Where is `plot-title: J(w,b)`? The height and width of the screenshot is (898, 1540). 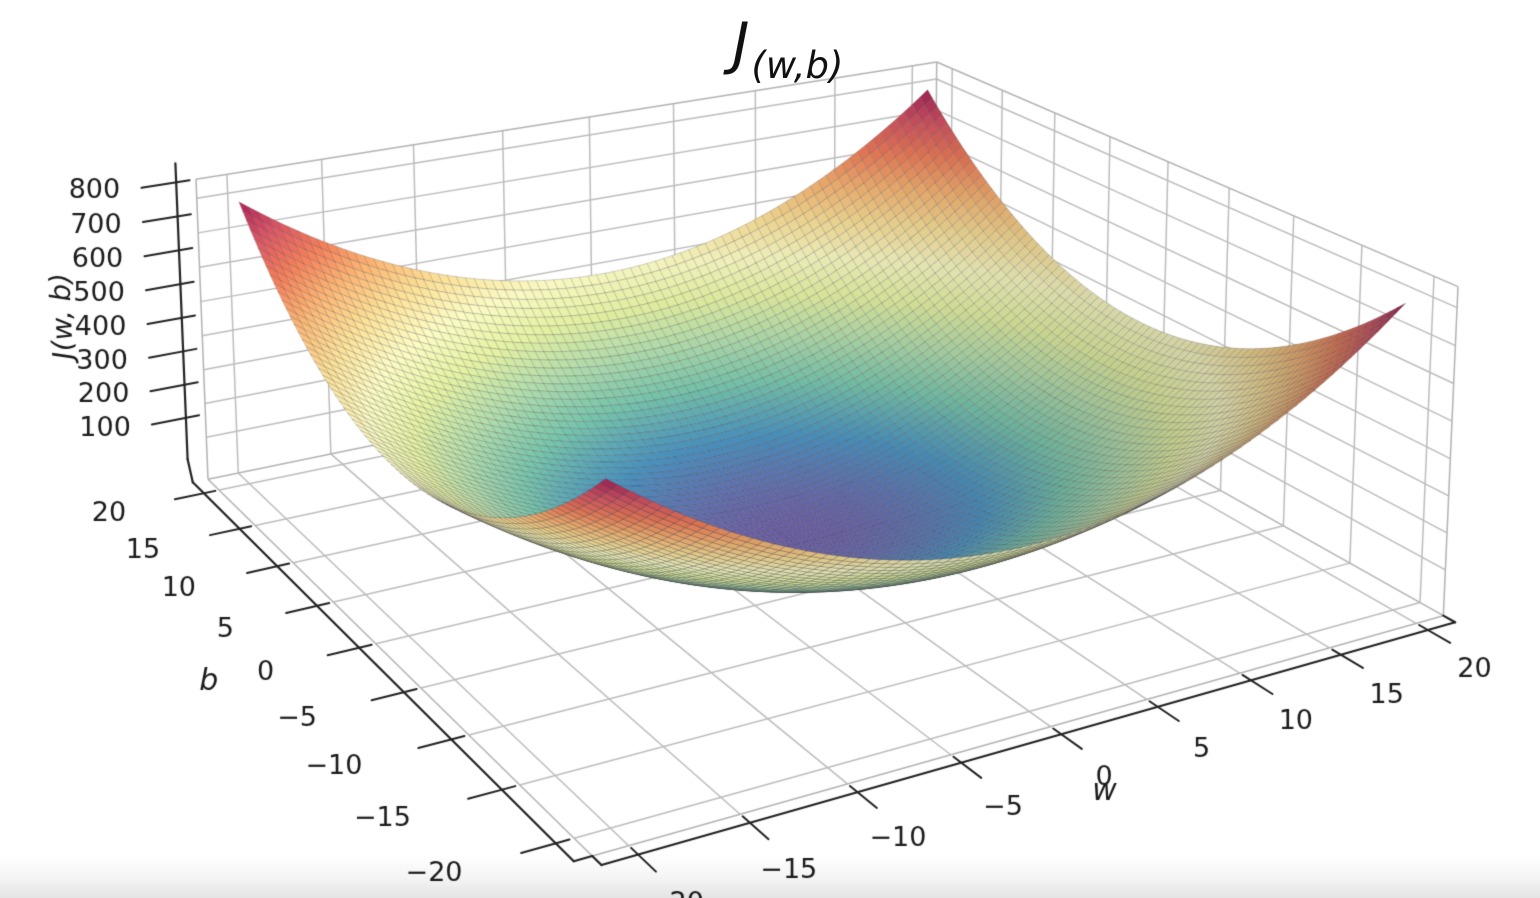 plot-title: J(w,b) is located at coordinates (788, 52).